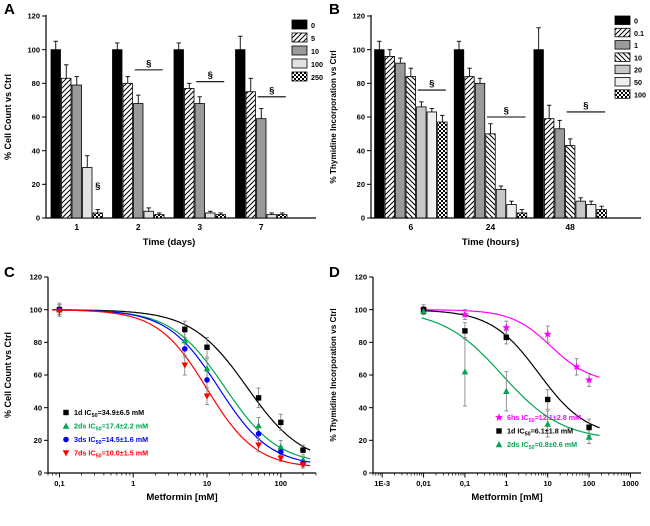 The image size is (650, 526). Describe the element at coordinates (491, 227) in the screenshot. I see `svg-text: 24` at that location.